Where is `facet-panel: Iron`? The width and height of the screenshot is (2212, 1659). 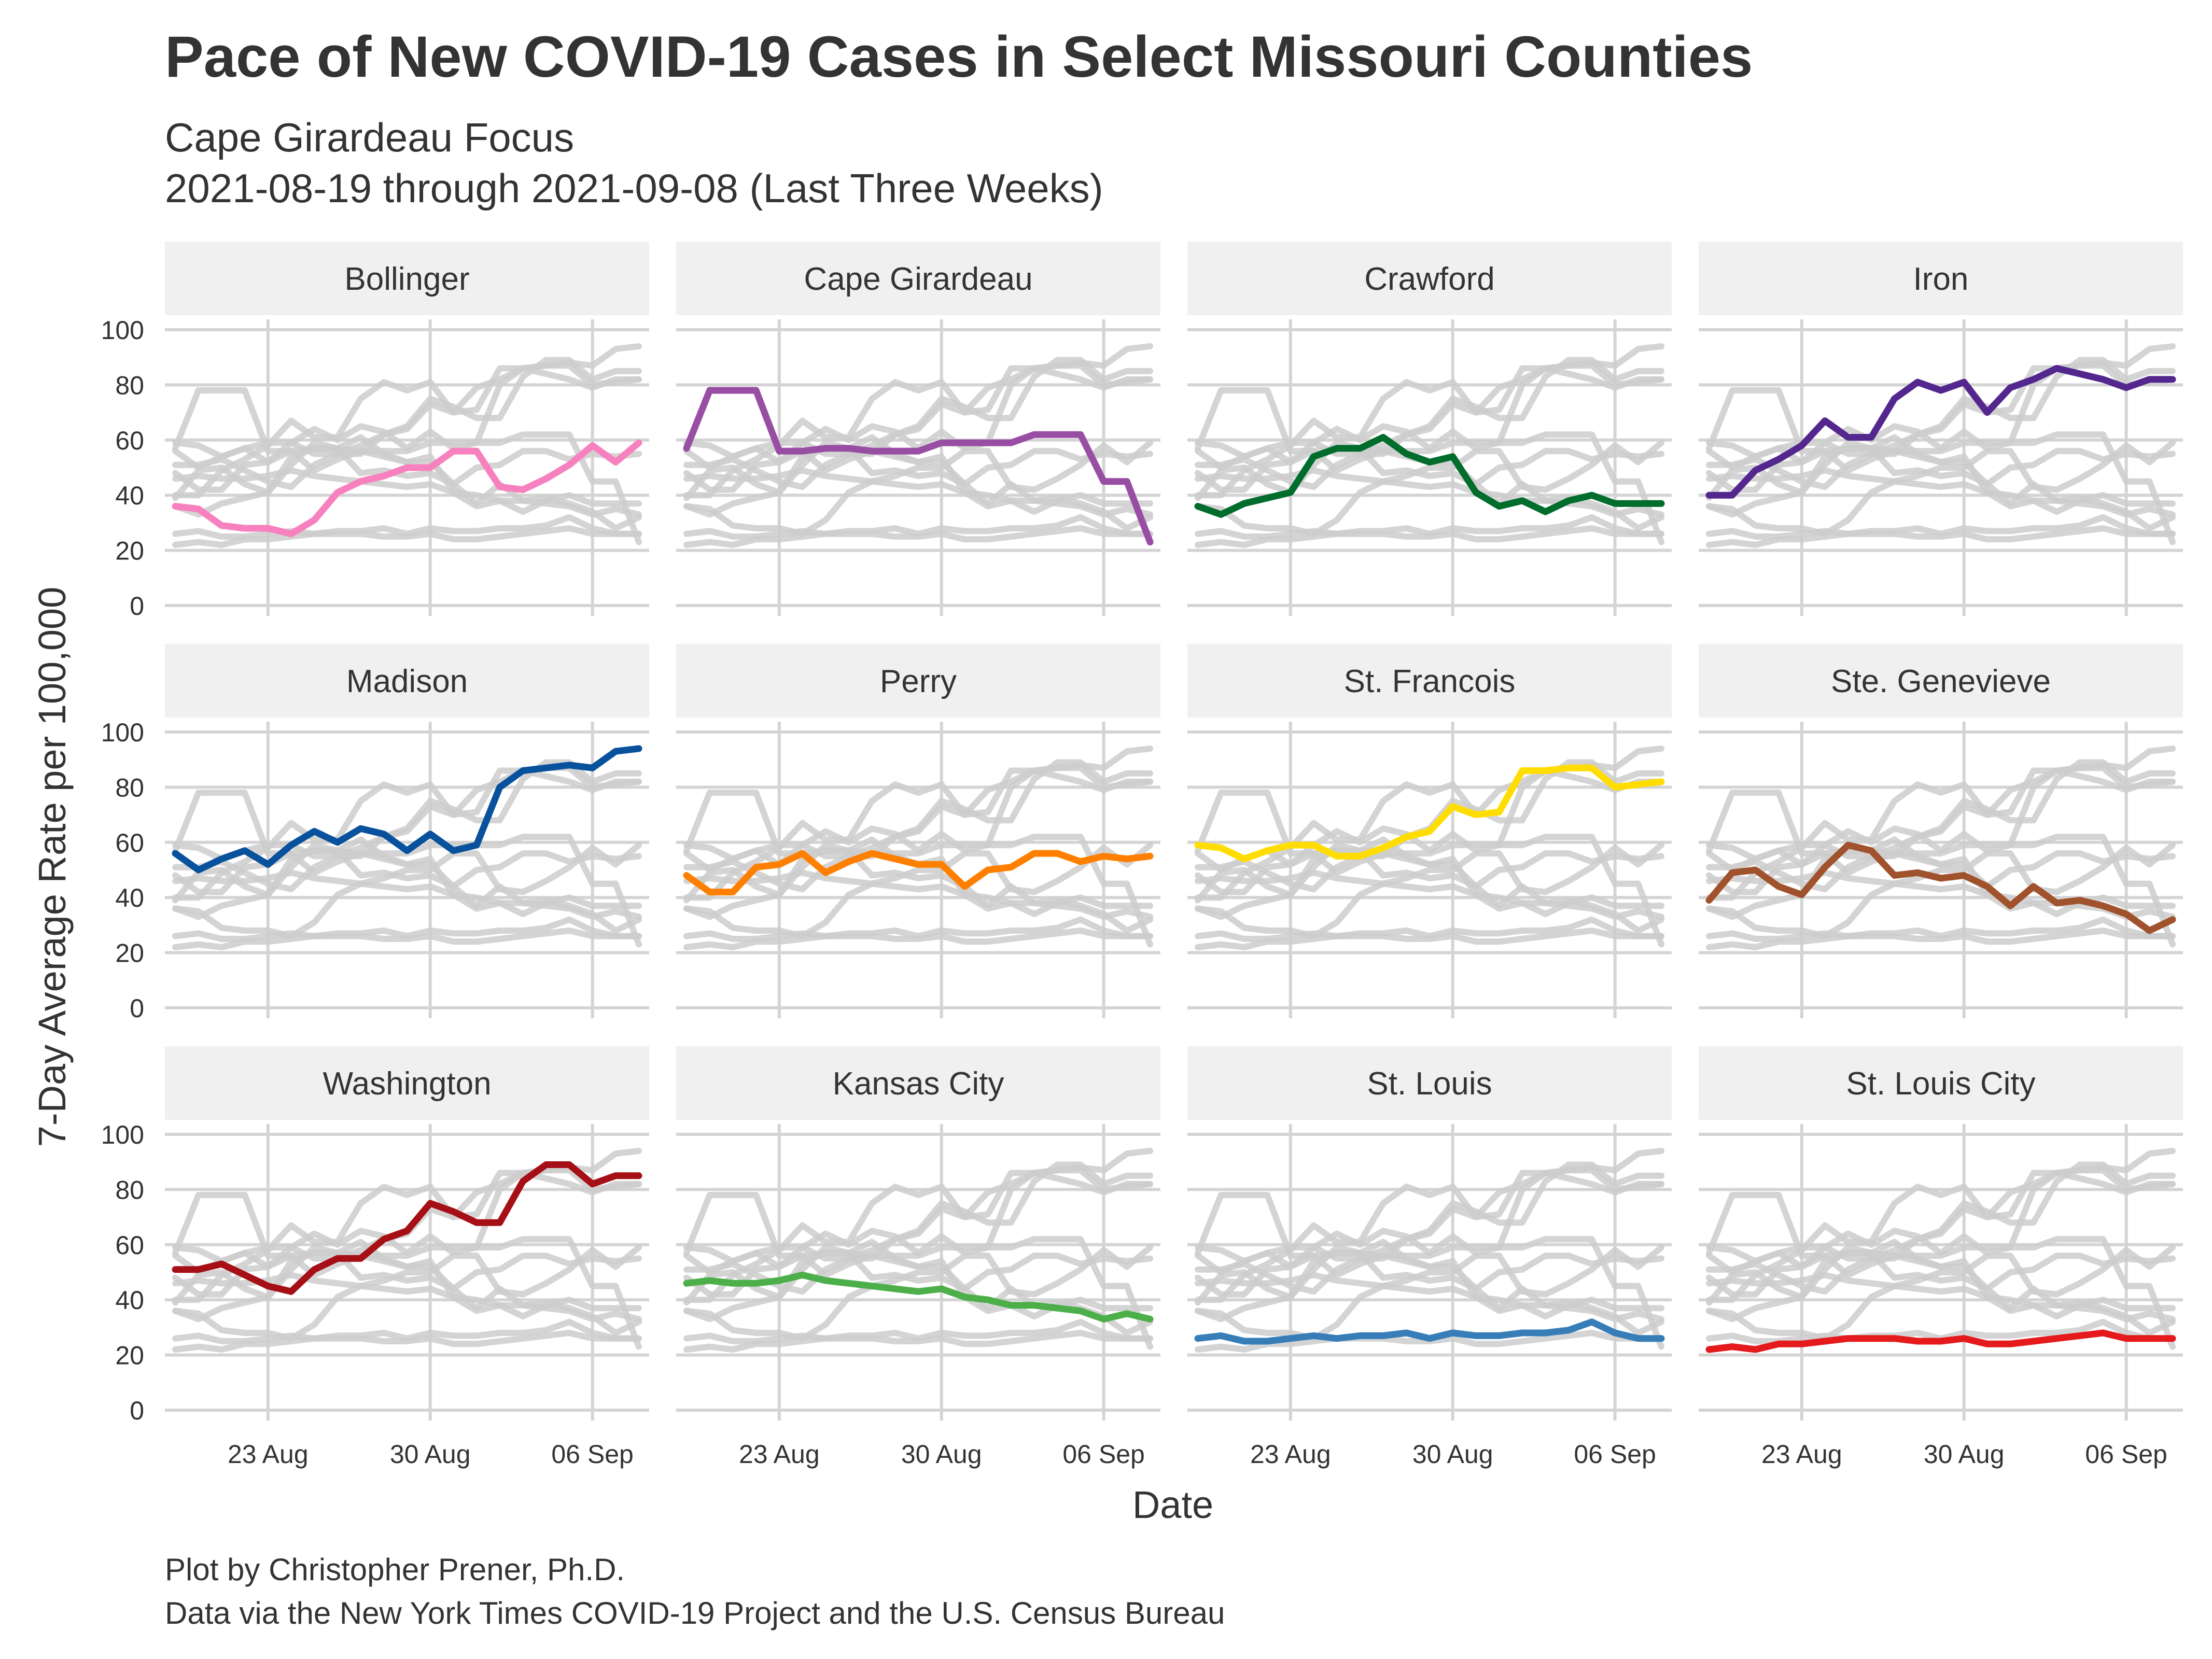
facet-panel: Iron is located at coordinates (1941, 429).